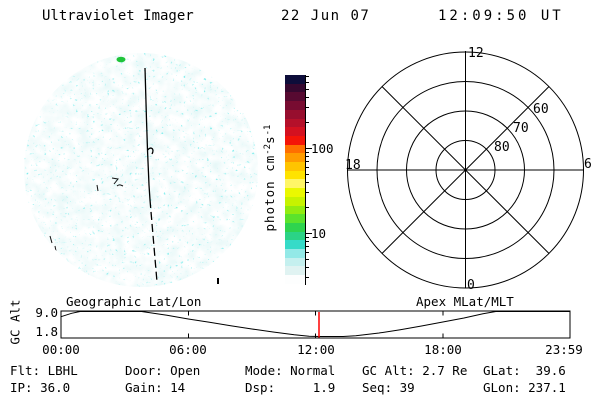 The image size is (600, 400). I want to click on date-readout: 22 Jun 07, so click(326, 16).